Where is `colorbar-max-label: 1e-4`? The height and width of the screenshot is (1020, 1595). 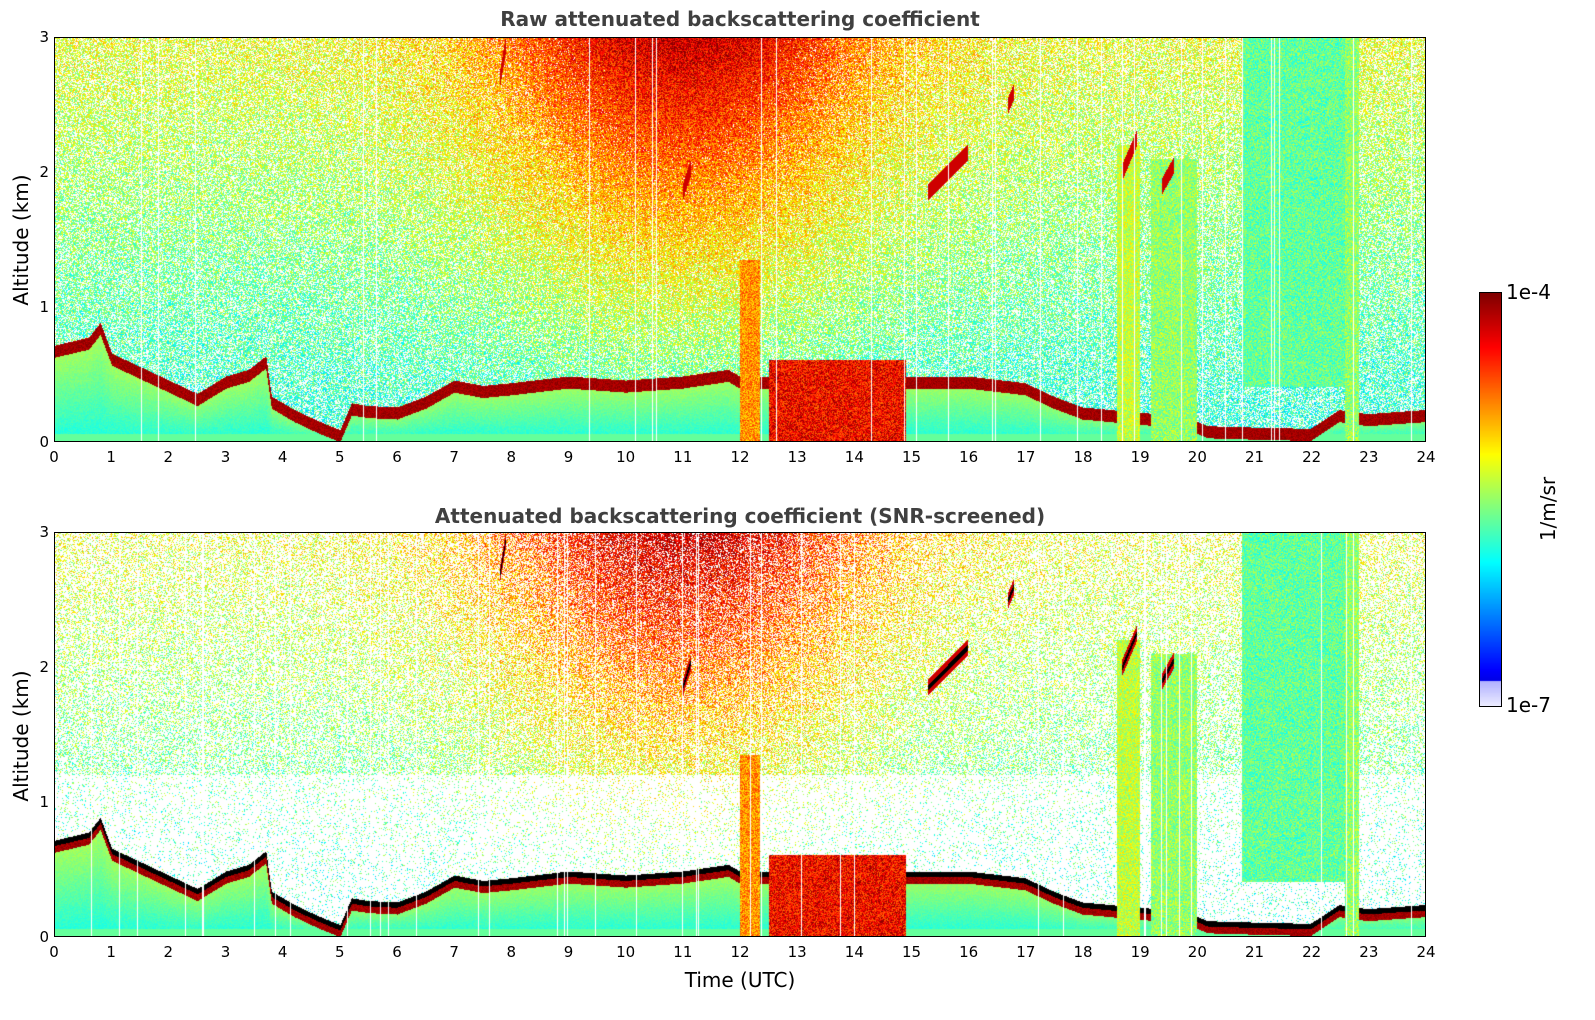 colorbar-max-label: 1e-4 is located at coordinates (1528, 292).